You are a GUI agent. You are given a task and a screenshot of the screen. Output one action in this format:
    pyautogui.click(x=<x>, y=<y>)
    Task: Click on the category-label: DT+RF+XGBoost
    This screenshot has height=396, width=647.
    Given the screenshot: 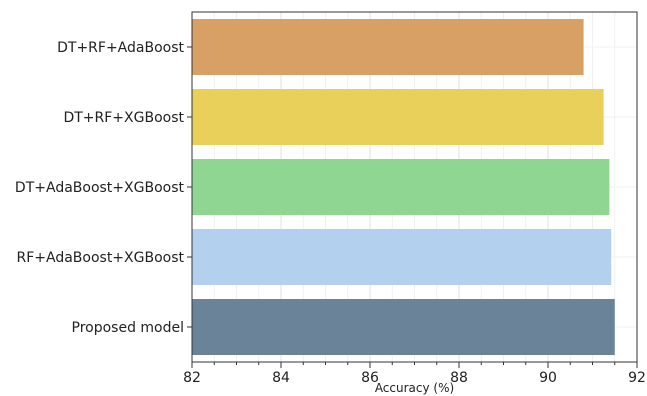 What is the action you would take?
    pyautogui.click(x=123, y=118)
    